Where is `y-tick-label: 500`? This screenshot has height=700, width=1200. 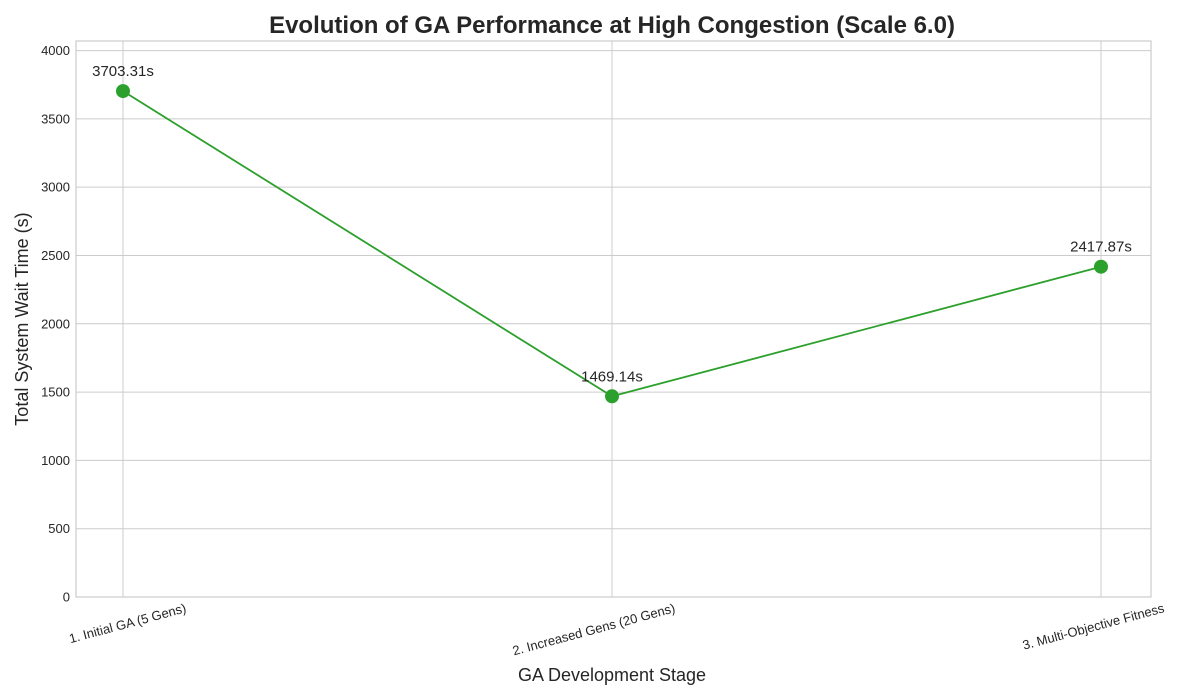 y-tick-label: 500 is located at coordinates (59, 528).